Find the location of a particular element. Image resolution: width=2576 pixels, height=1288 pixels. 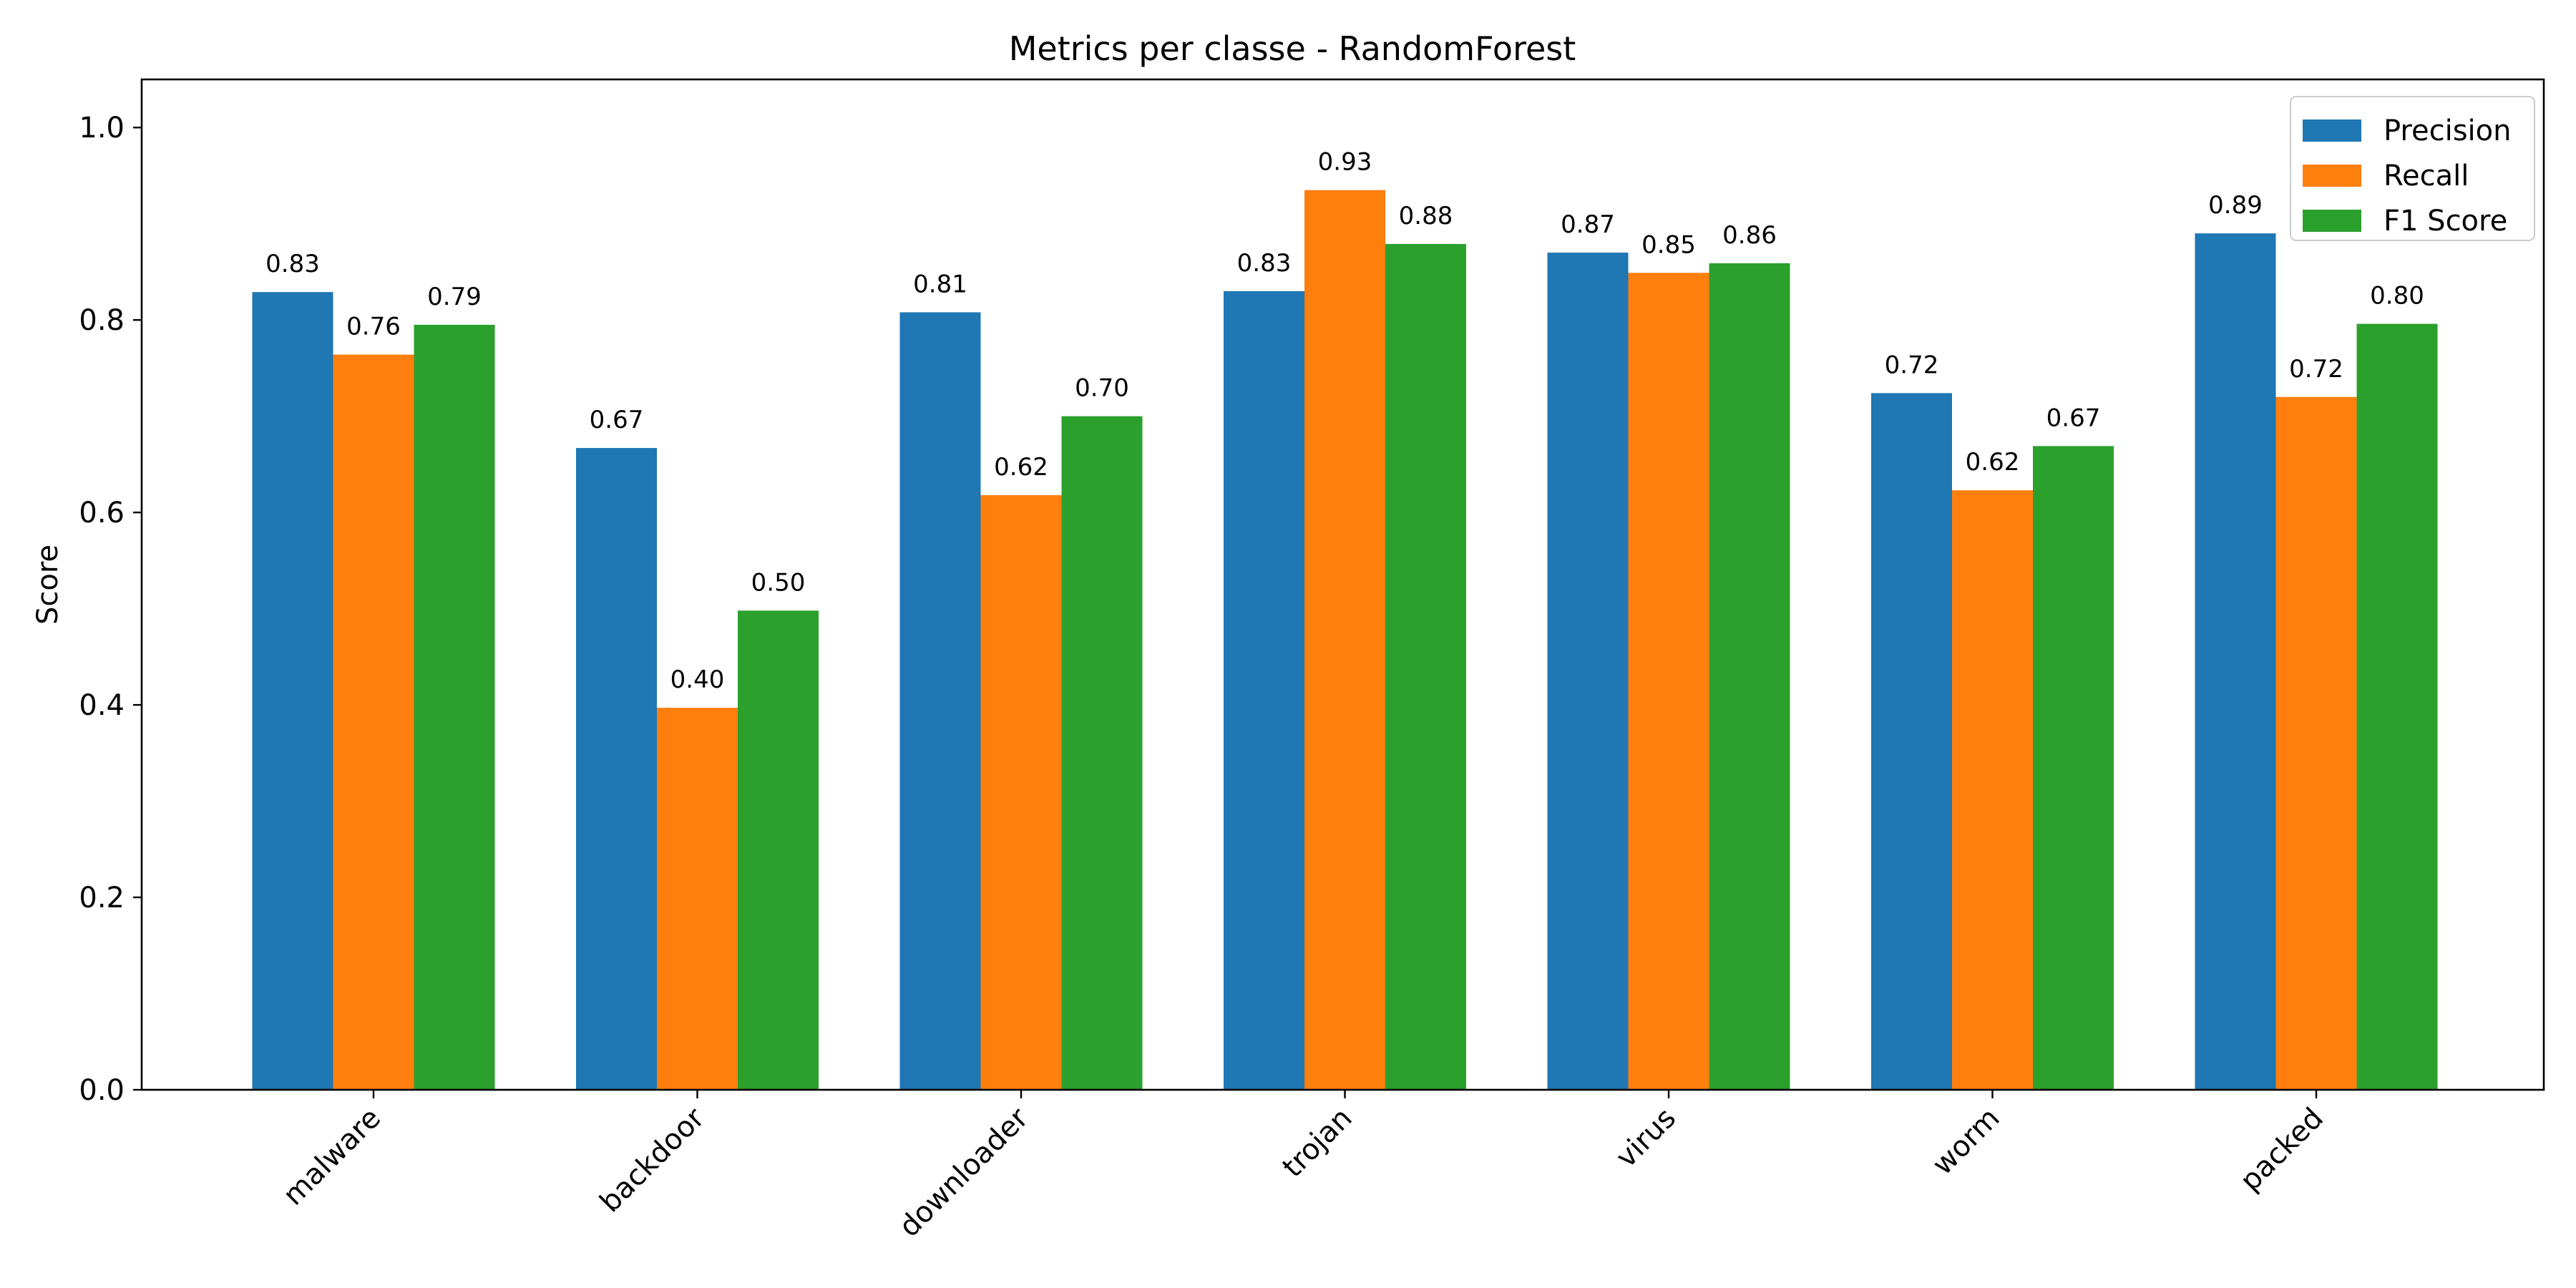

bar-recall-virus is located at coordinates (1669, 682).